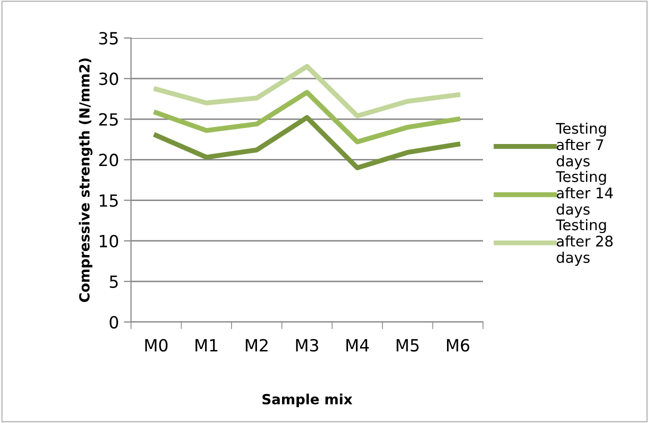  What do you see at coordinates (114, 322) in the screenshot?
I see `y-tick-label: 0` at bounding box center [114, 322].